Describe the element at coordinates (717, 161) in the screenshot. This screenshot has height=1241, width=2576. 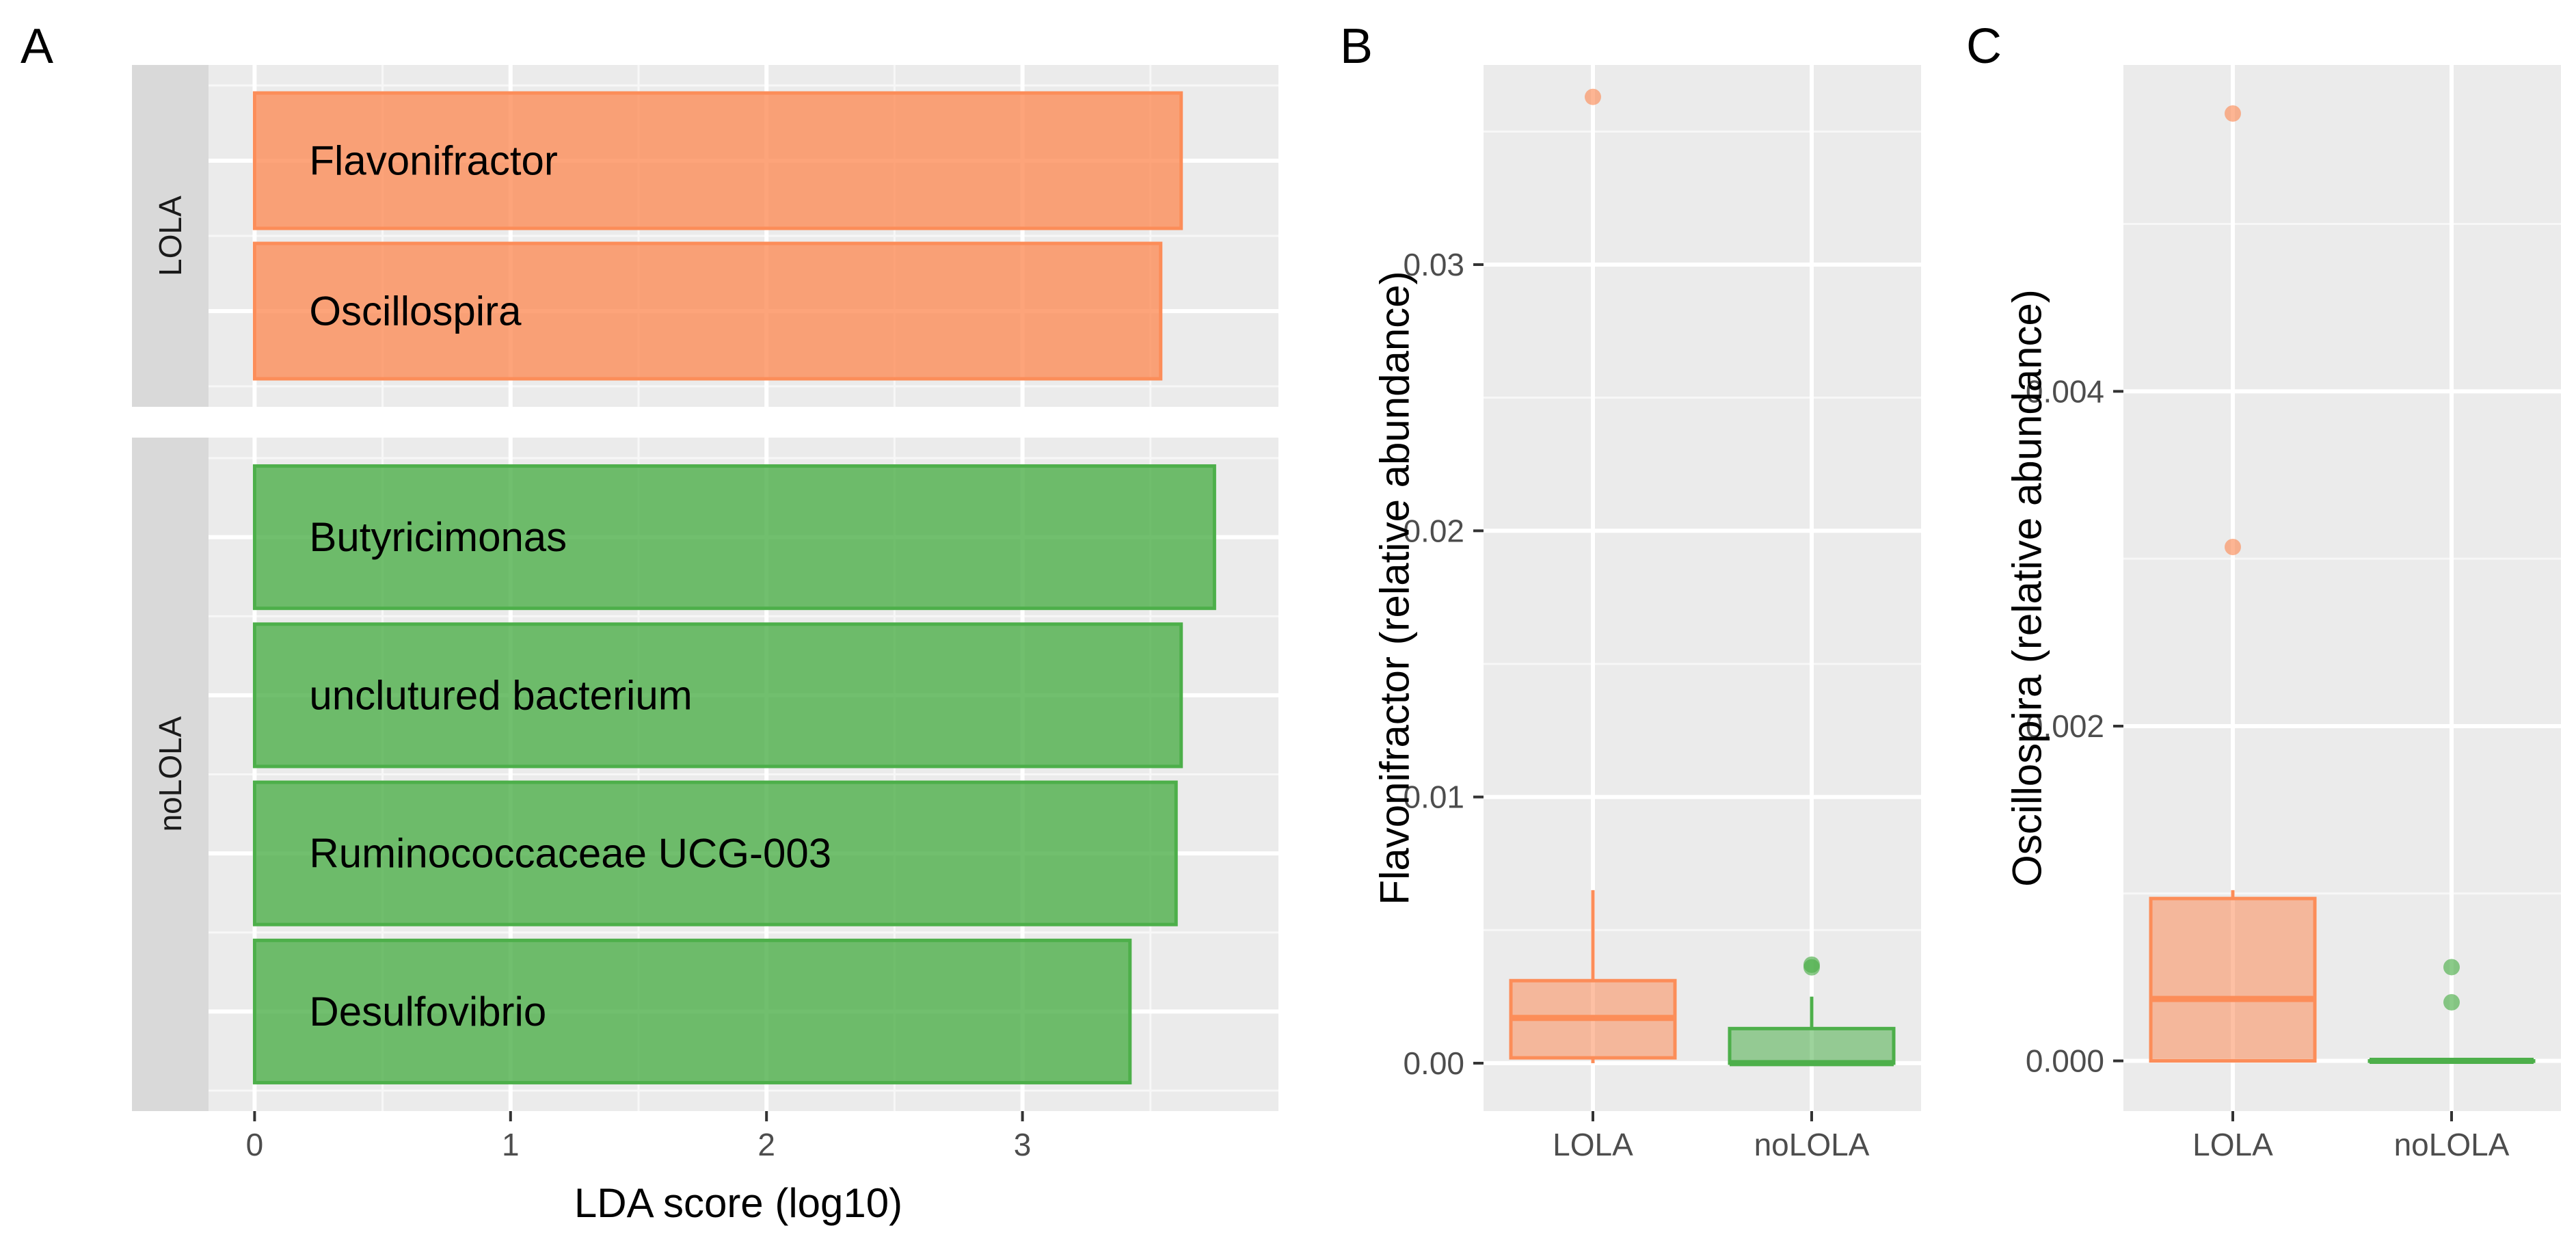
I see `bar-flavonifractor` at that location.